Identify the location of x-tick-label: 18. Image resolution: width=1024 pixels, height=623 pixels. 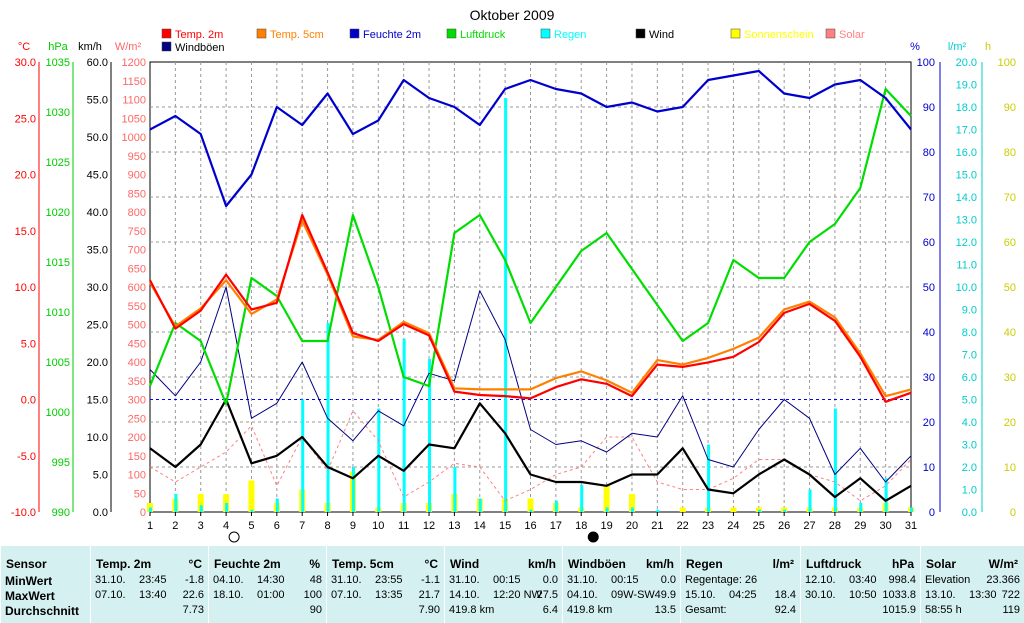
(581, 526).